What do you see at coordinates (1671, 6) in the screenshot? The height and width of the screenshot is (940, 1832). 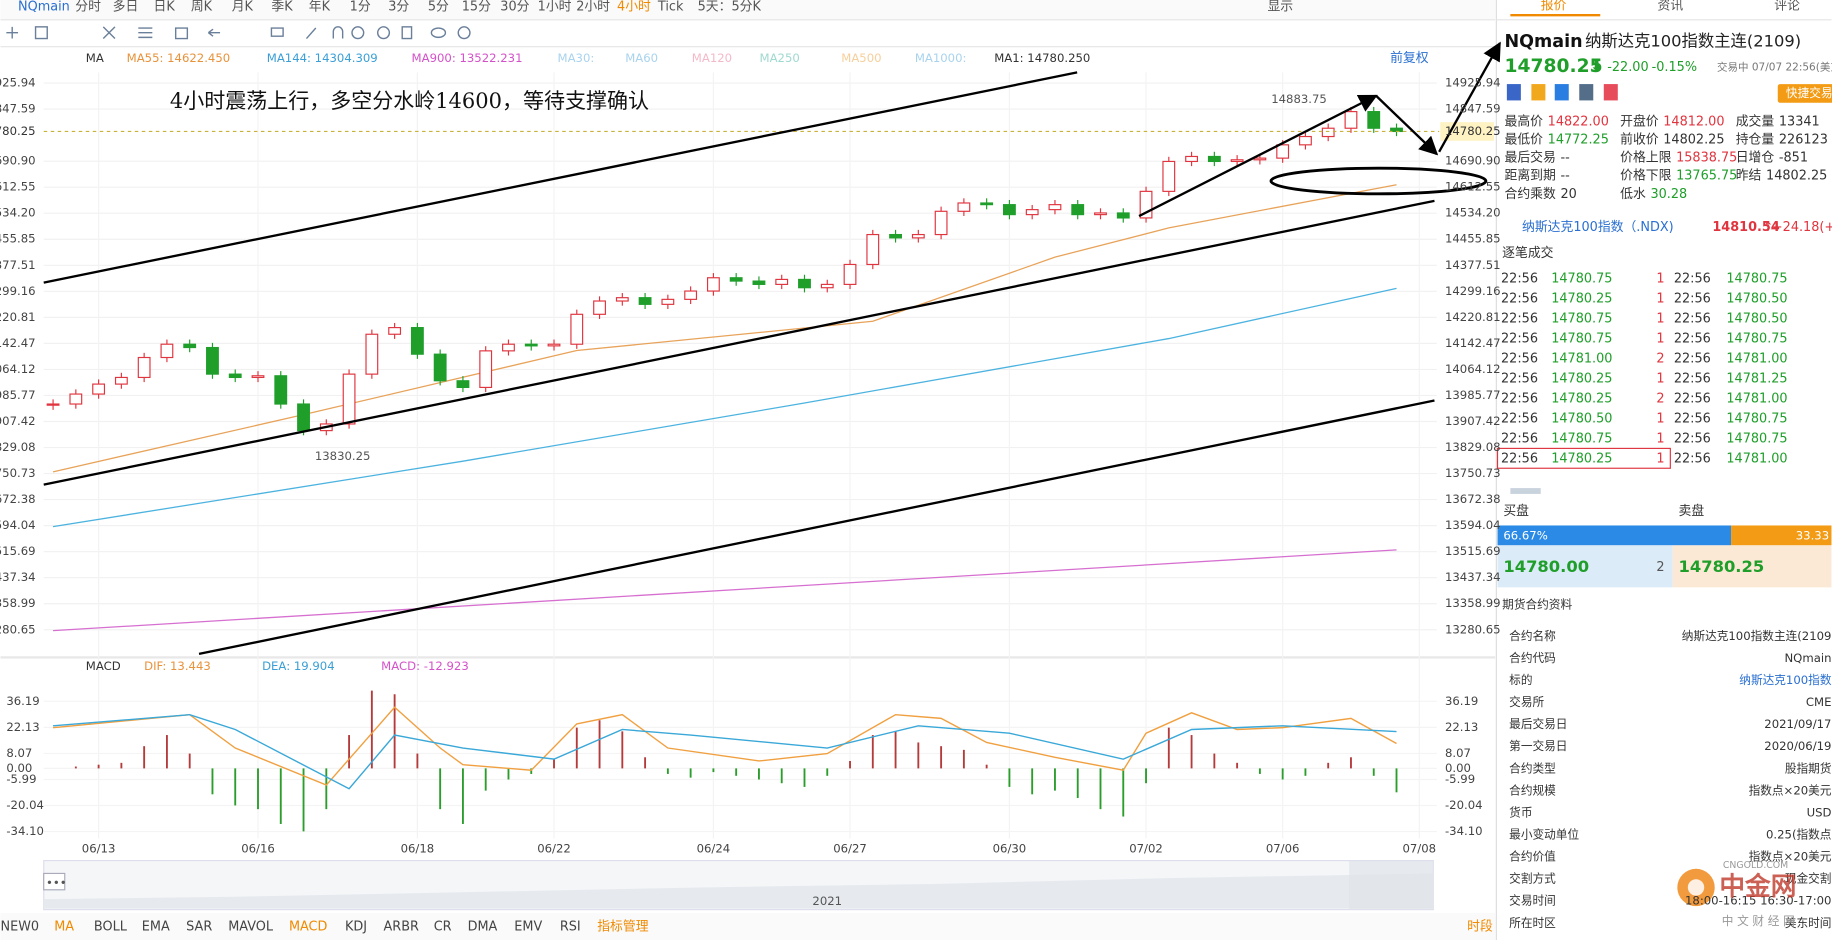 I see `panel-tab: 资讯` at bounding box center [1671, 6].